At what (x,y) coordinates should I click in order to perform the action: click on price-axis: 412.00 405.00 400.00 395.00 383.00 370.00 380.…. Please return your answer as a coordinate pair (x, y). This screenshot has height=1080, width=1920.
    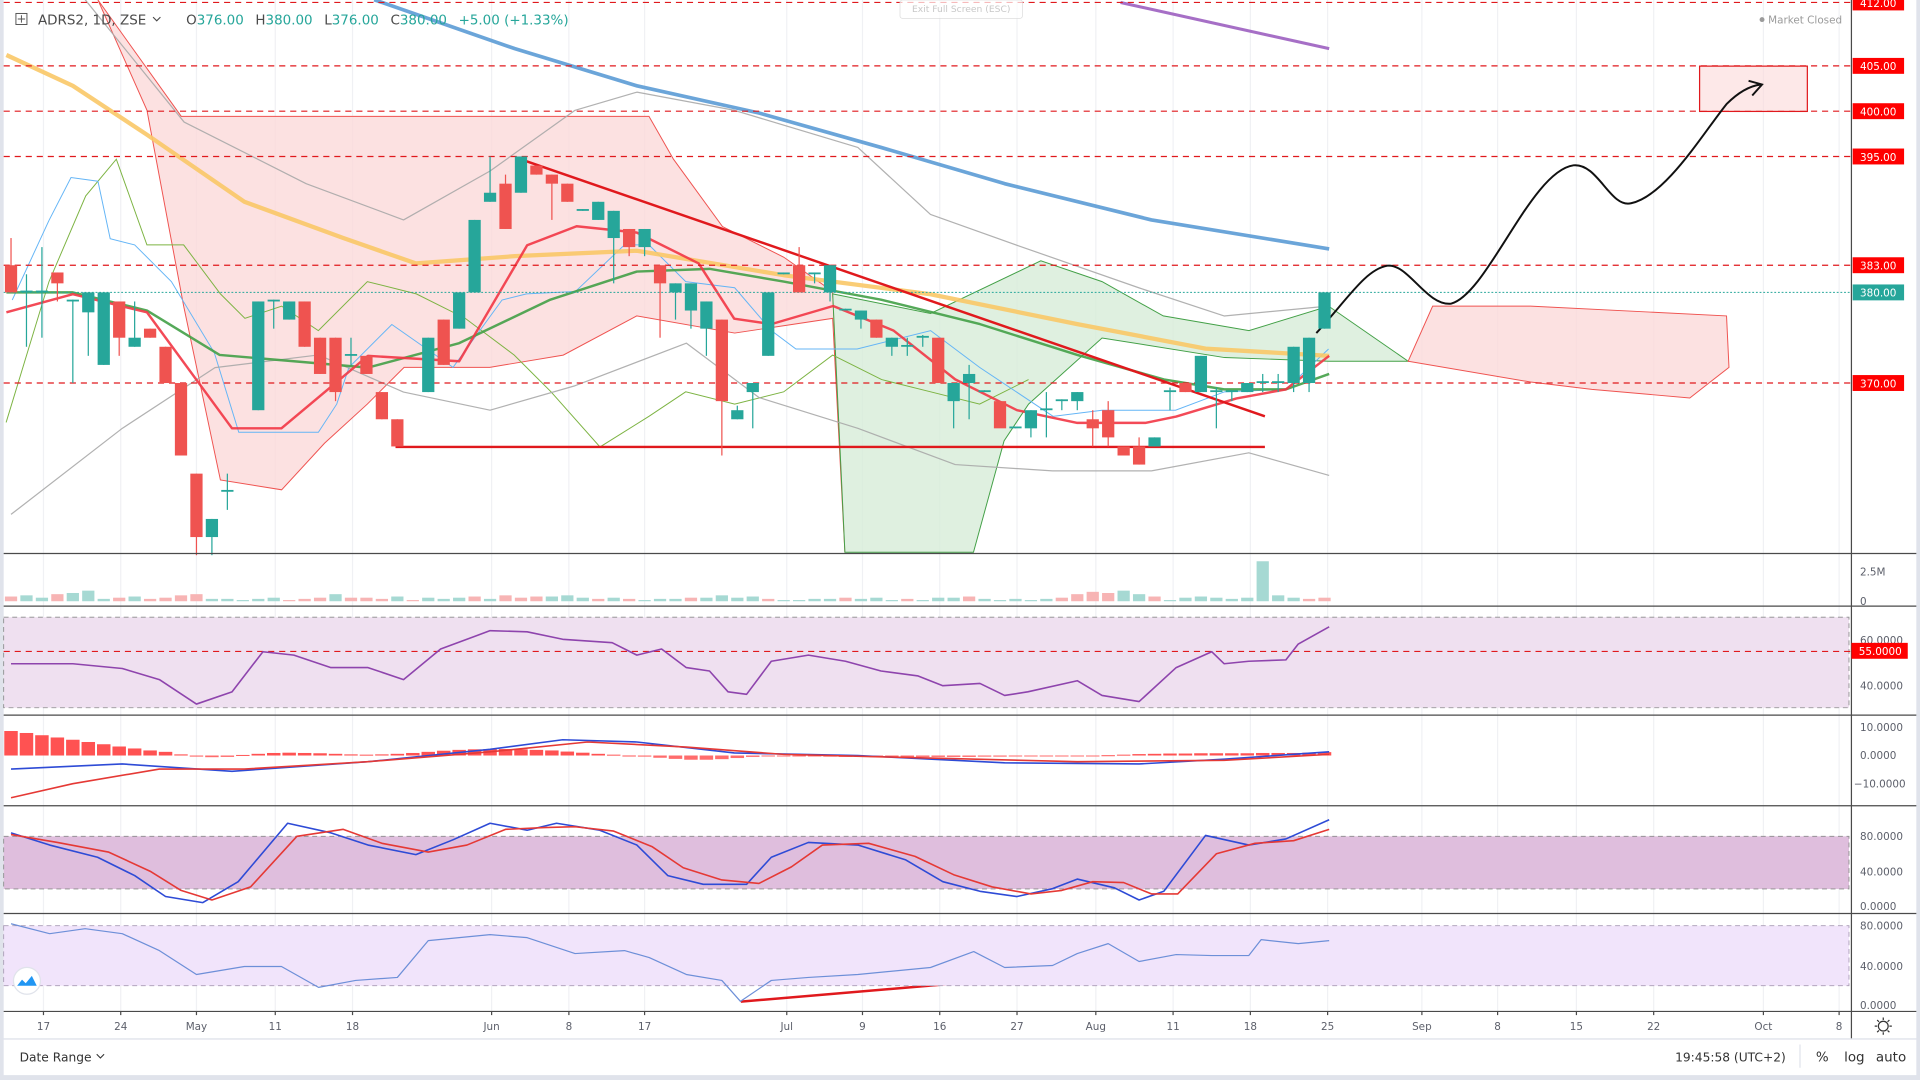
    Looking at the image, I should click on (1878, 195).